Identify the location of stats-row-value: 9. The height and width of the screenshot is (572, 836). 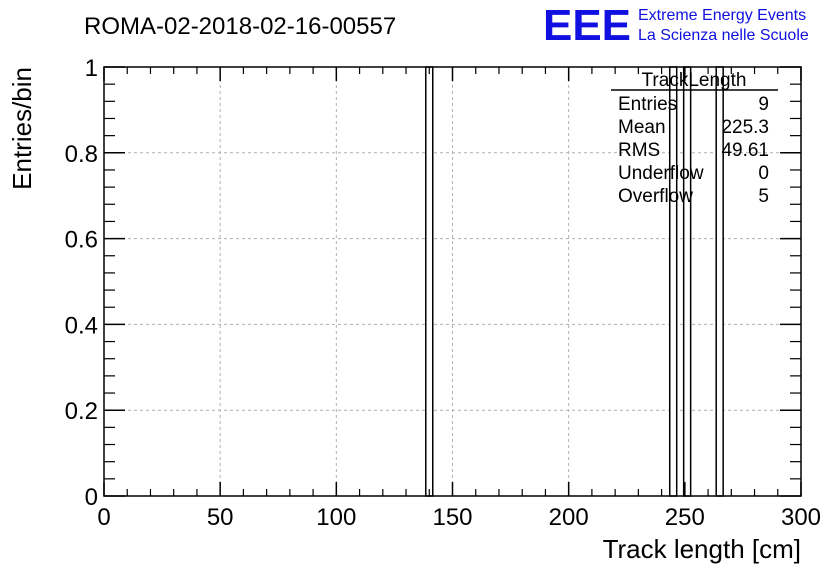
(763, 104).